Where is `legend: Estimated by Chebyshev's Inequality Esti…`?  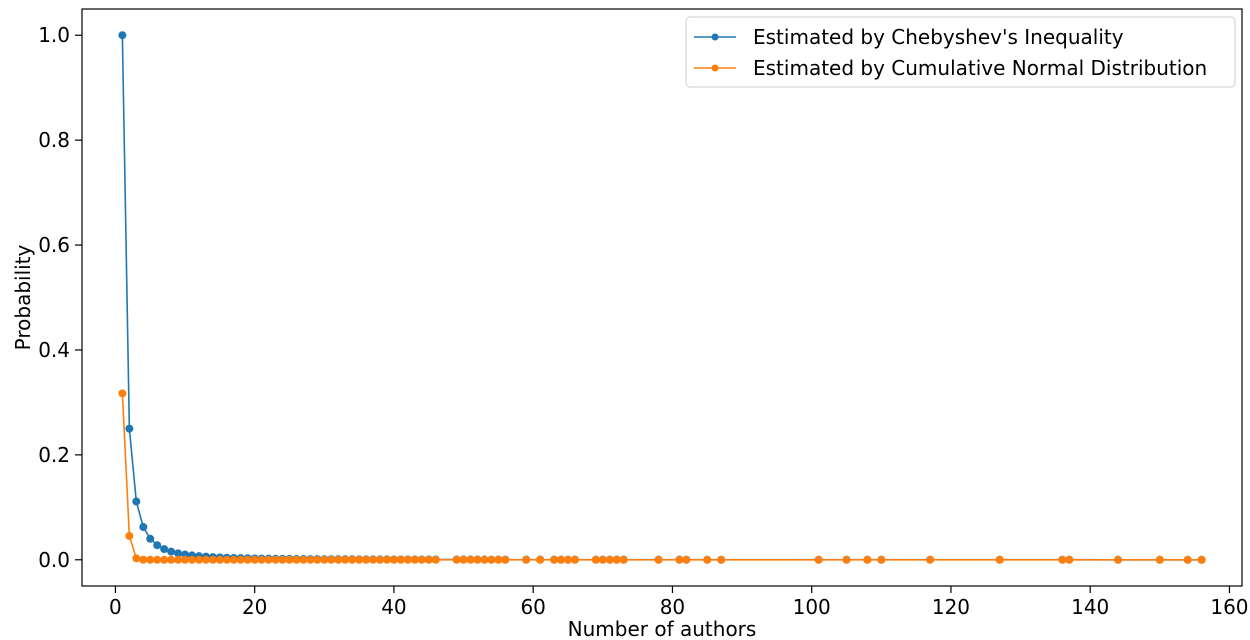 legend: Estimated by Chebyshev's Inequality Esti… is located at coordinates (960, 52).